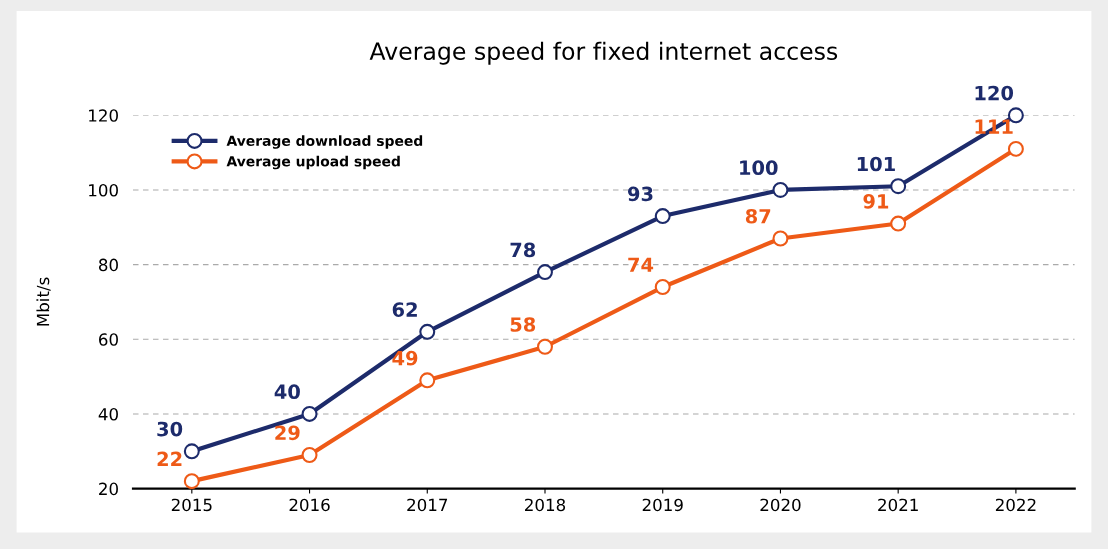  I want to click on data-label: 49, so click(405, 358).